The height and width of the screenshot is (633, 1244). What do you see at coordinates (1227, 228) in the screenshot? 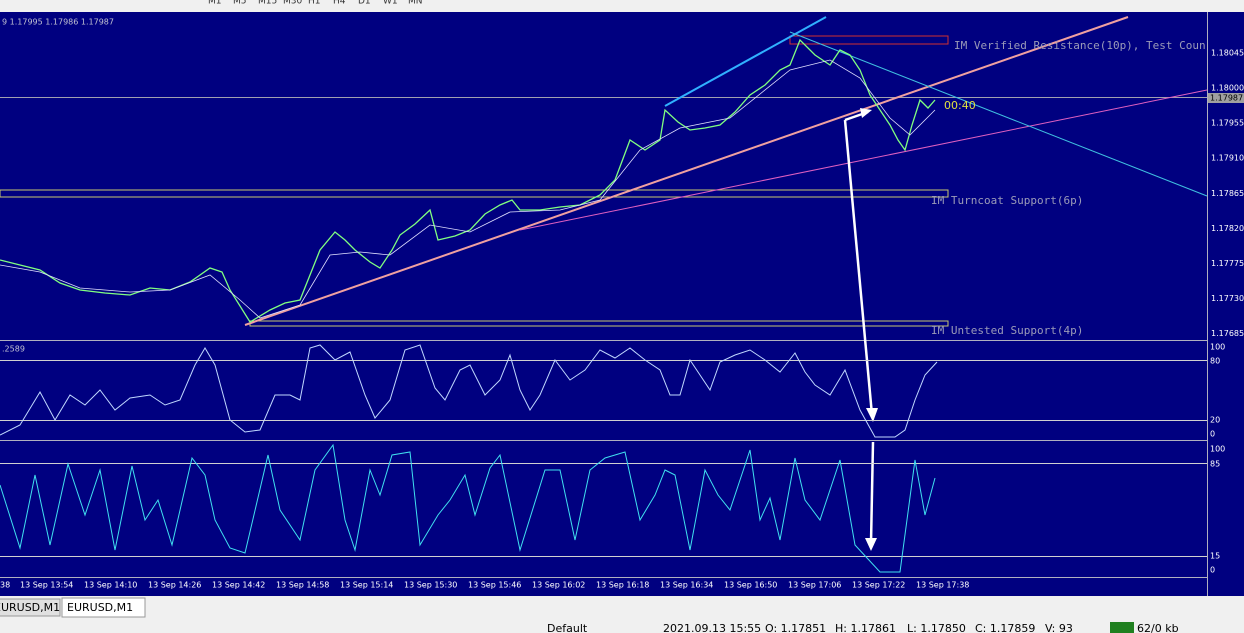
I see `price-label: 1.17820` at bounding box center [1227, 228].